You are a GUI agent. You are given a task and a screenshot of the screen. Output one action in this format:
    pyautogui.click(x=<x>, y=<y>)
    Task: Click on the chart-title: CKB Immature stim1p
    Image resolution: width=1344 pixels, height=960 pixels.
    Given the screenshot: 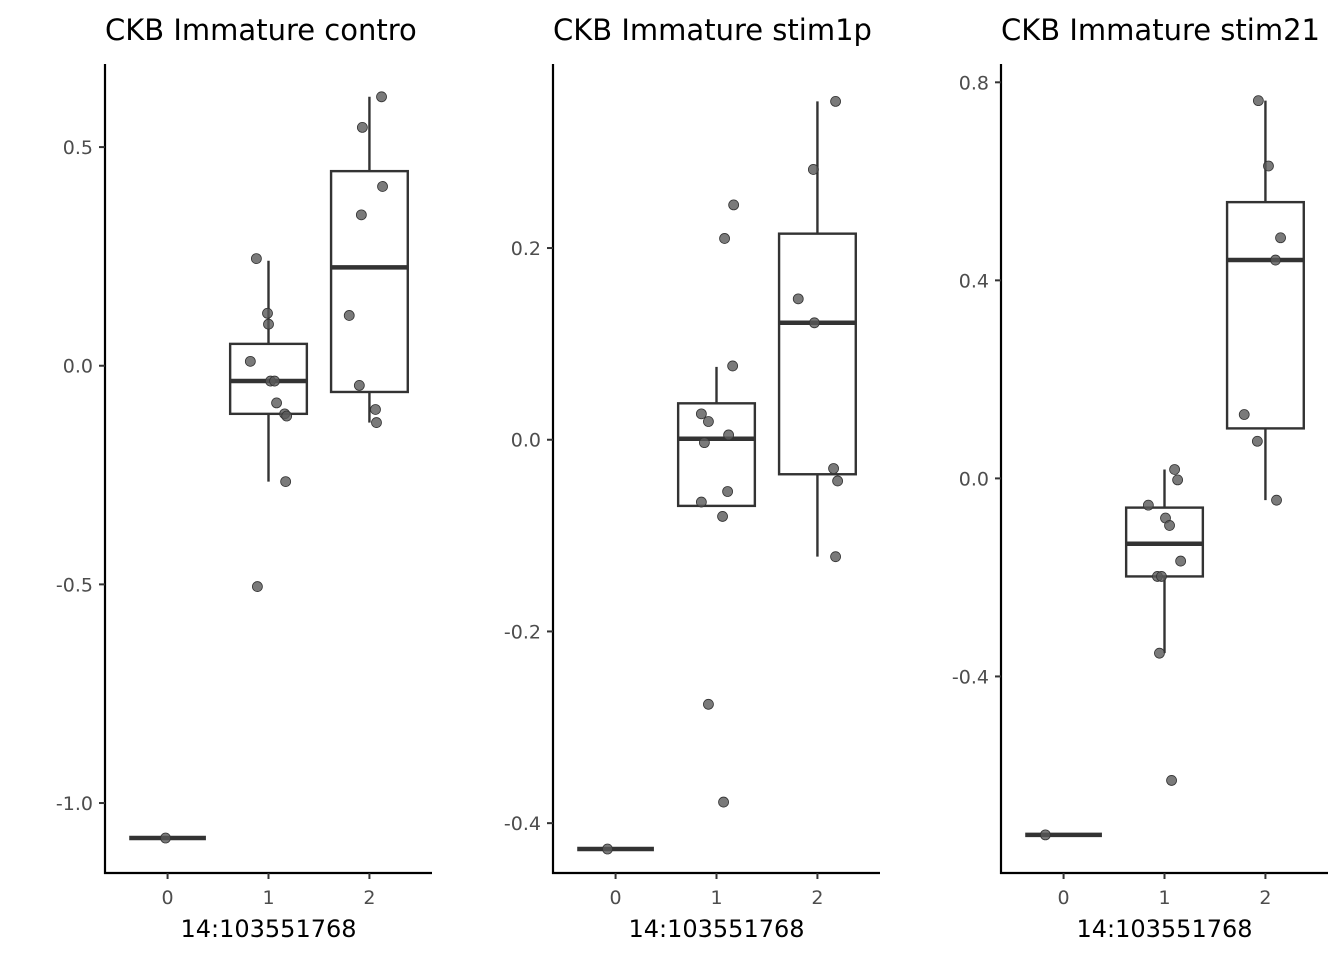 What is the action you would take?
    pyautogui.click(x=712, y=30)
    